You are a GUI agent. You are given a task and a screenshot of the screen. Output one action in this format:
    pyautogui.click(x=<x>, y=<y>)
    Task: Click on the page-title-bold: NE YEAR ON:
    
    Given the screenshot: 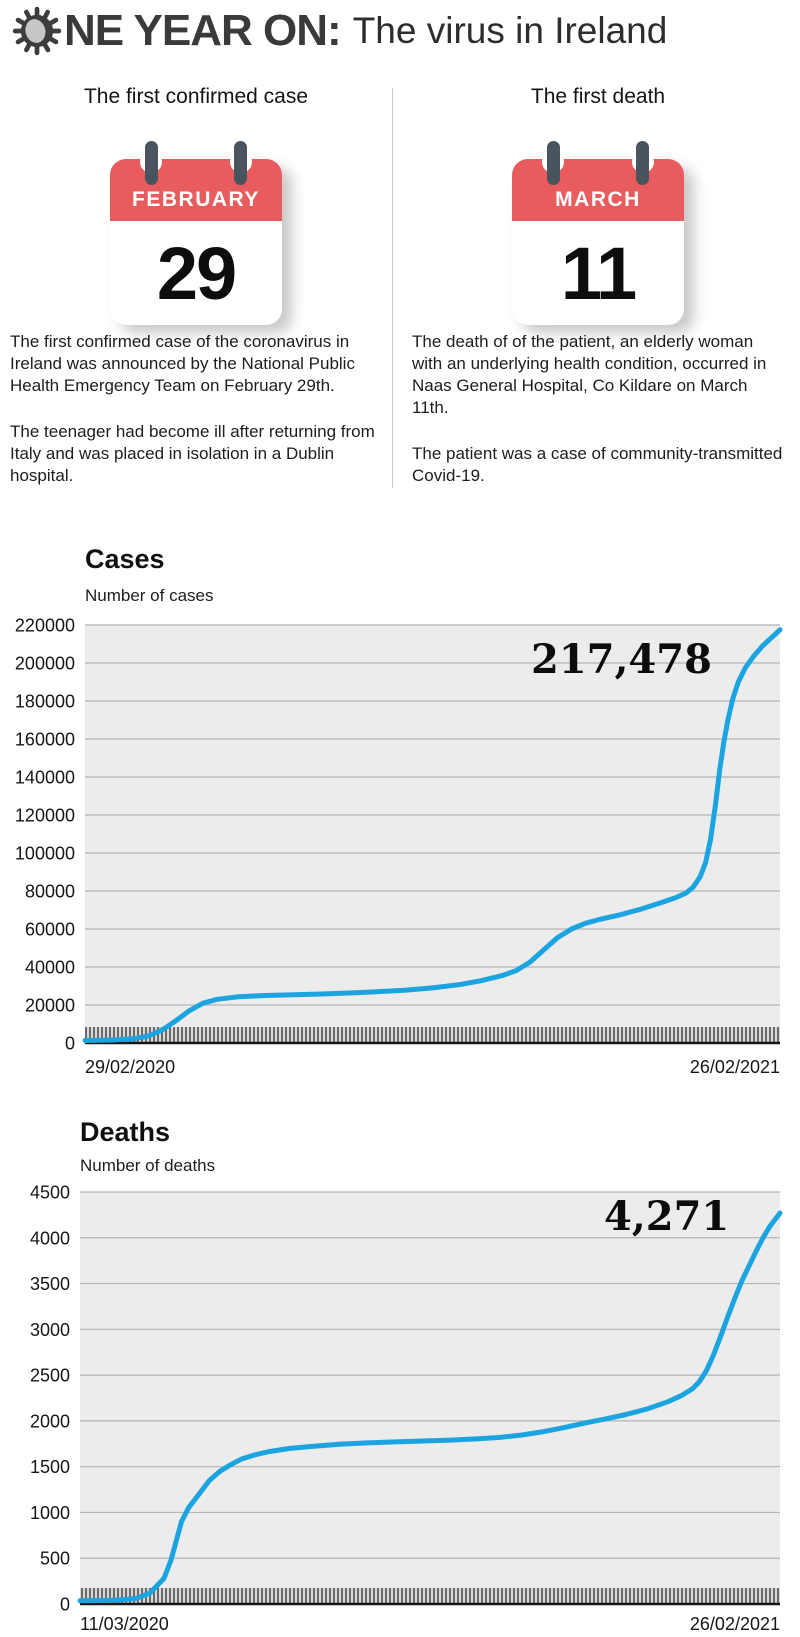 What is the action you would take?
    pyautogui.click(x=203, y=30)
    